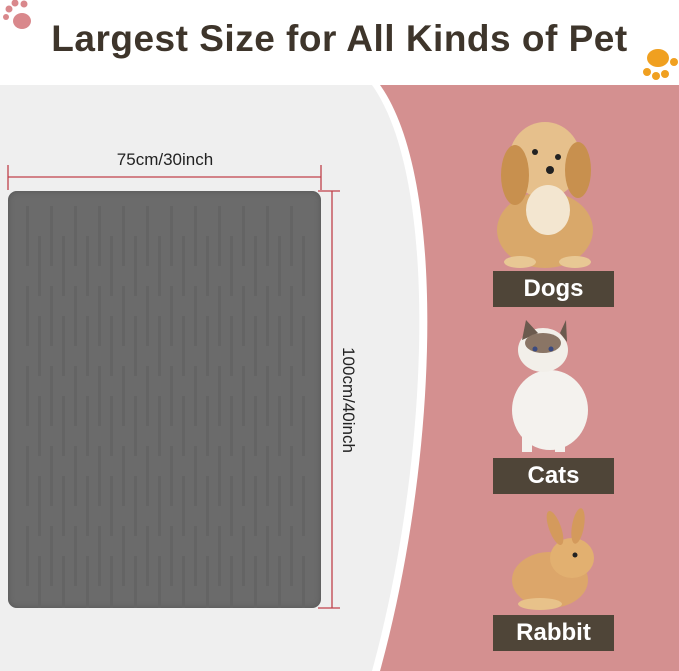 The image size is (679, 671). Describe the element at coordinates (545, 195) in the screenshot. I see `dog-image` at that location.